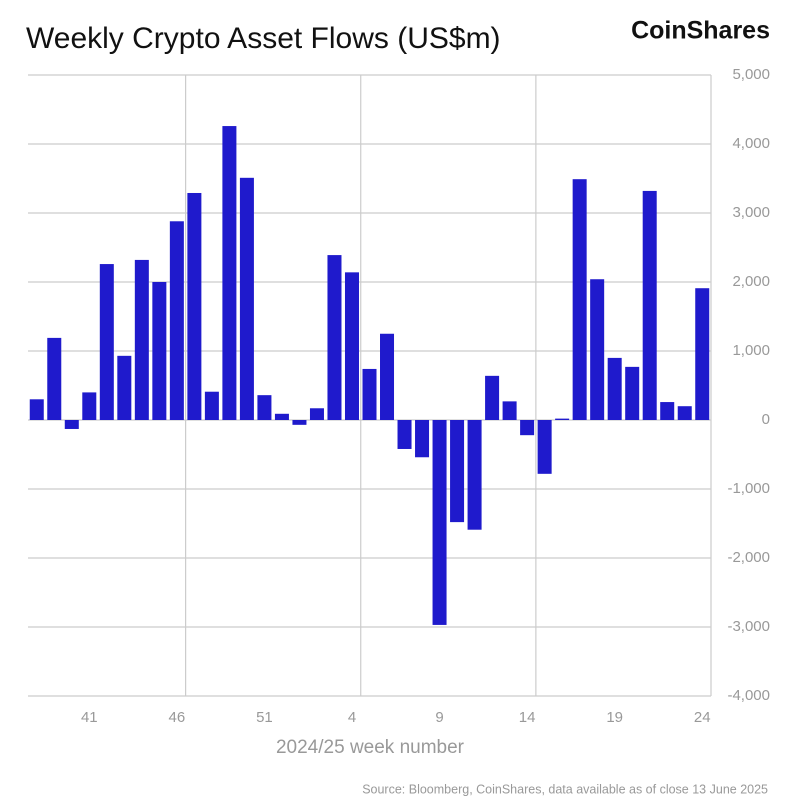  Describe the element at coordinates (748, 557) in the screenshot. I see `y-tick-label: -2,000` at that location.